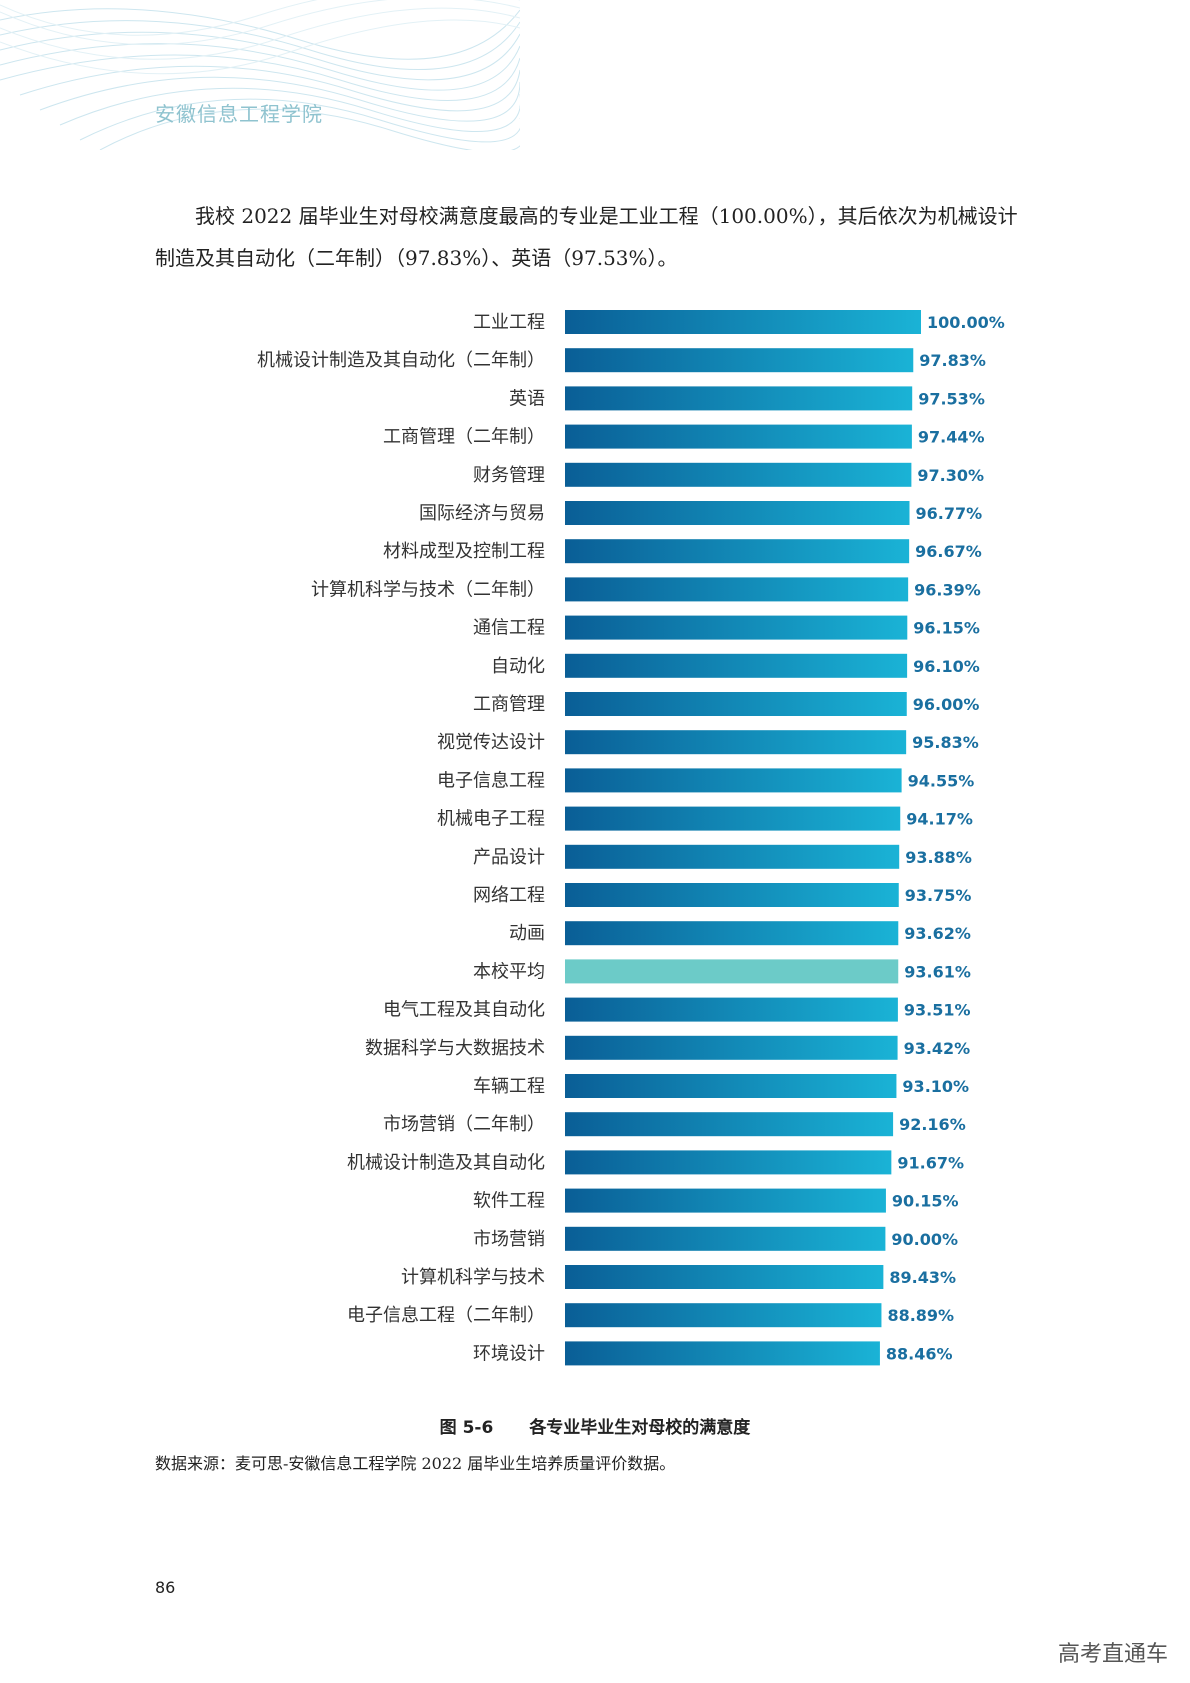 Image resolution: width=1190 pixels, height=1683 pixels. Describe the element at coordinates (509, 704) in the screenshot. I see `category-label: 工商管理` at that location.